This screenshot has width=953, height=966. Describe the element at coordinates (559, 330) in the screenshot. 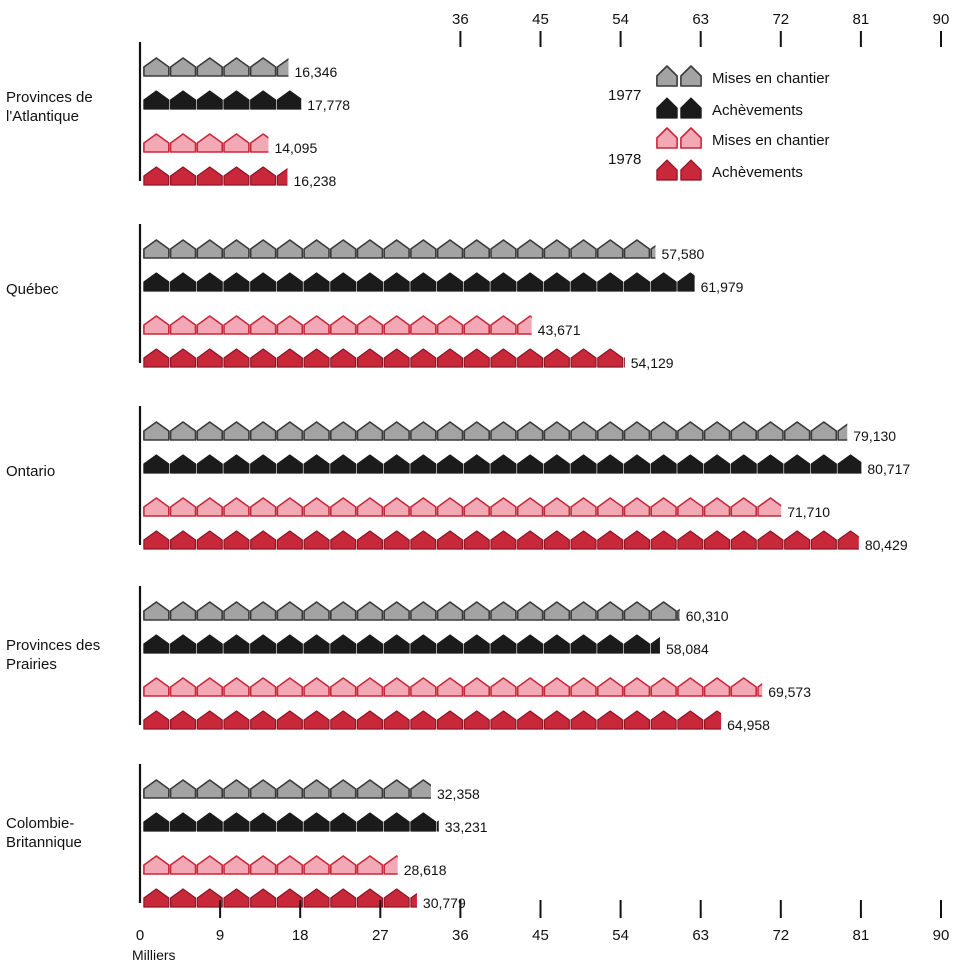

I see `value-label: 43,671` at that location.